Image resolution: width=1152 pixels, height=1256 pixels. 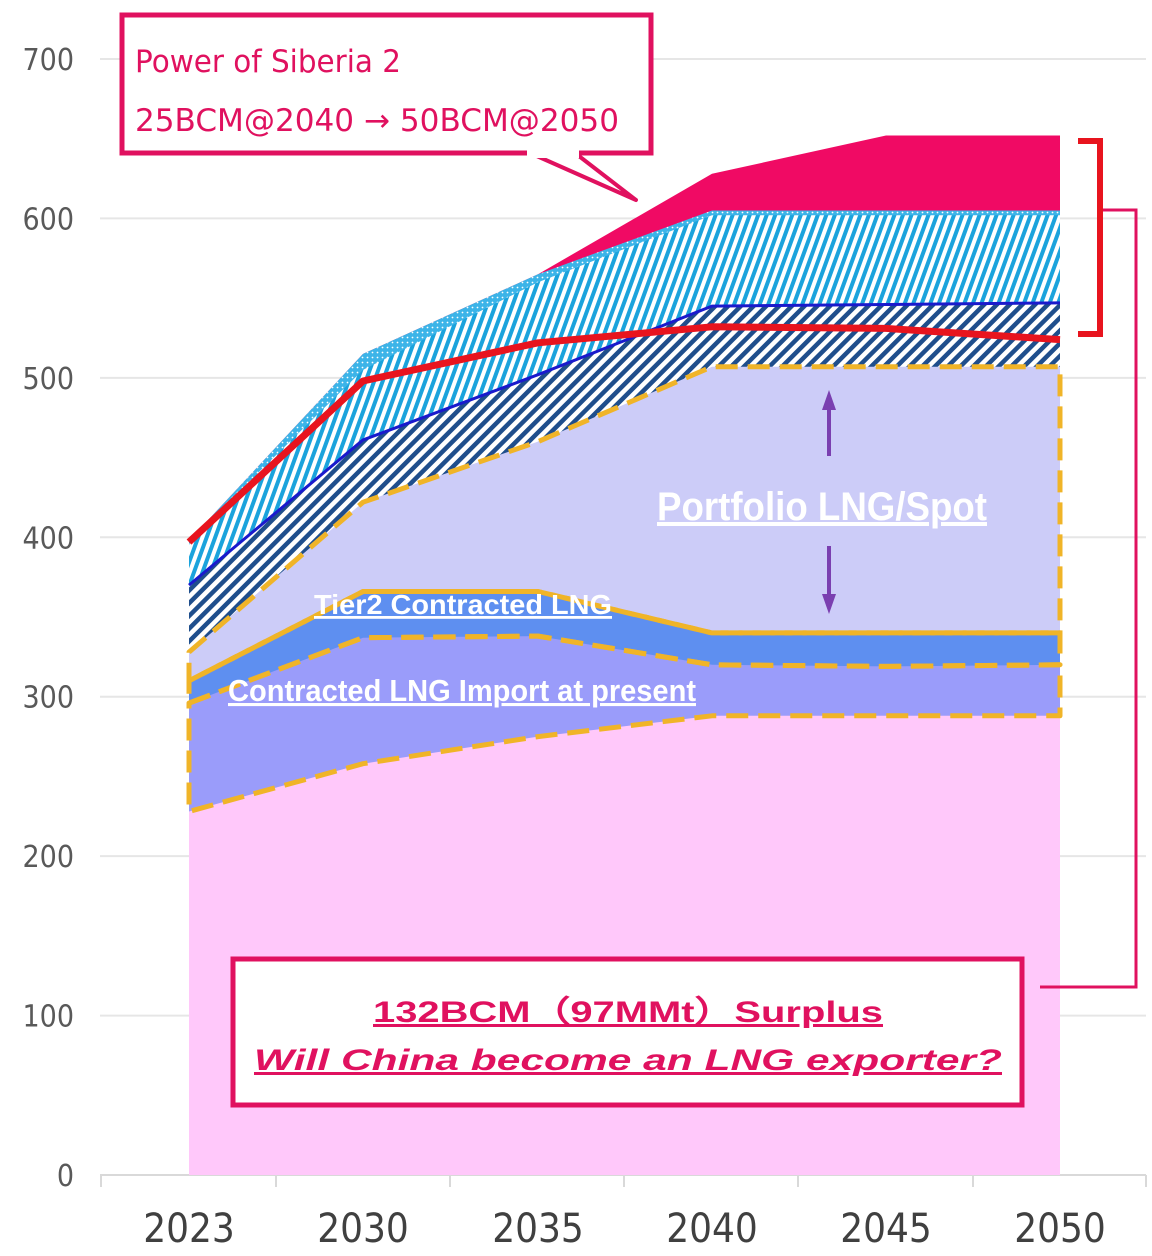 I want to click on surplus-line-1: 132BCM（97MMt）Surplus, so click(x=628, y=1012).